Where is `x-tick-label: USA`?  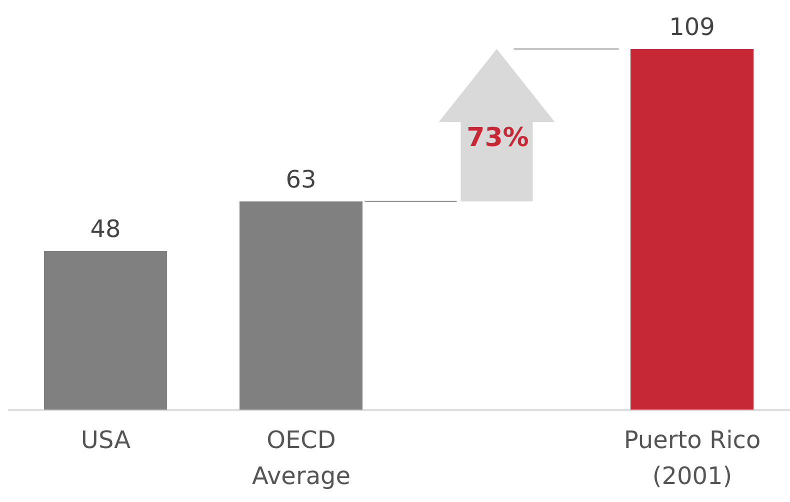 x-tick-label: USA is located at coordinates (106, 440).